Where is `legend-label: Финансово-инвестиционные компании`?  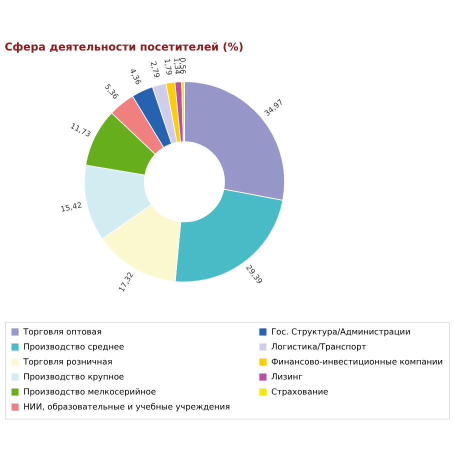
legend-label: Финансово-инвестиционные компании is located at coordinates (357, 361).